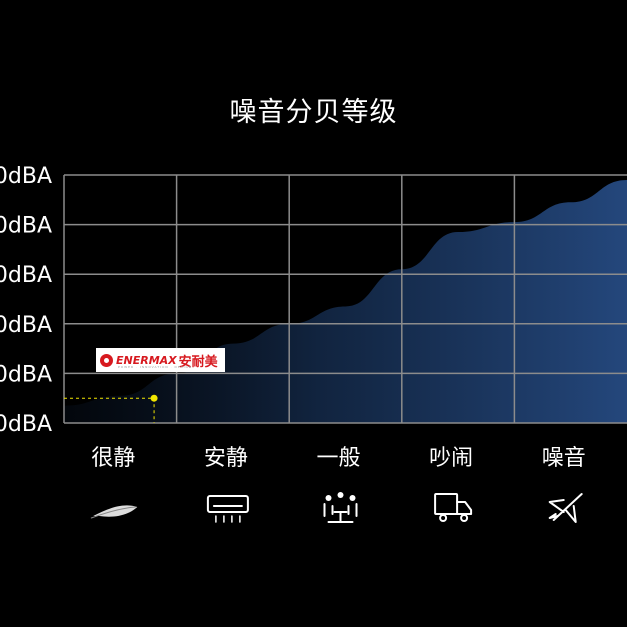  I want to click on ac-body, so click(227, 504).